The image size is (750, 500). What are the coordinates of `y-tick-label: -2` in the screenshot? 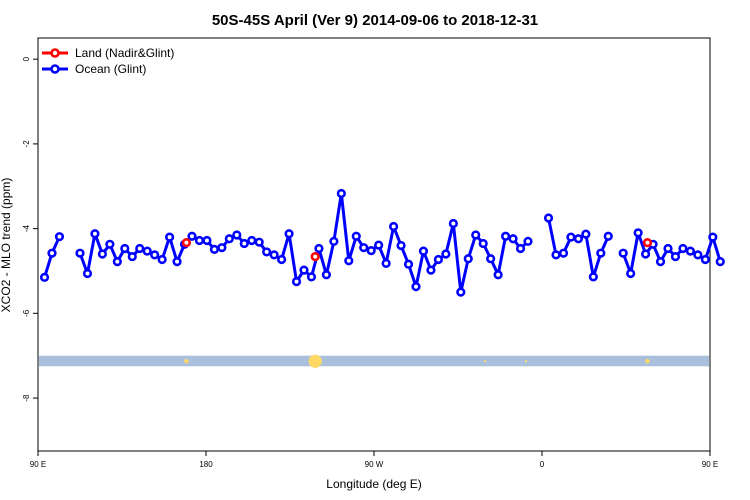 It's located at (26, 144).